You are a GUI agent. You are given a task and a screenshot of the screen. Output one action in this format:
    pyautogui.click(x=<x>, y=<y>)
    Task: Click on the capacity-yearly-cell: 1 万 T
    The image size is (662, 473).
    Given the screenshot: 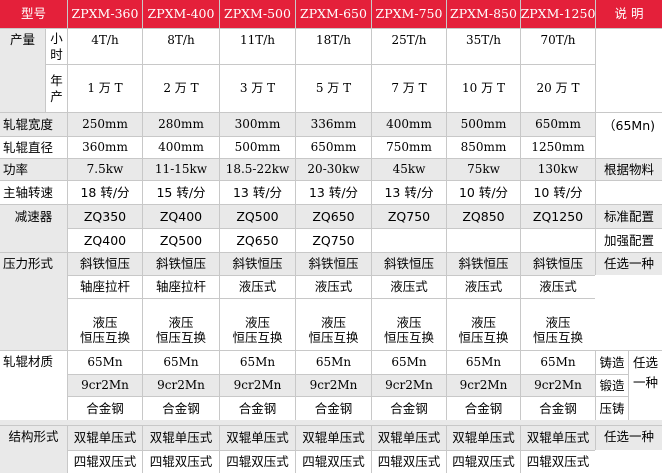 What is the action you would take?
    pyautogui.click(x=104, y=88)
    